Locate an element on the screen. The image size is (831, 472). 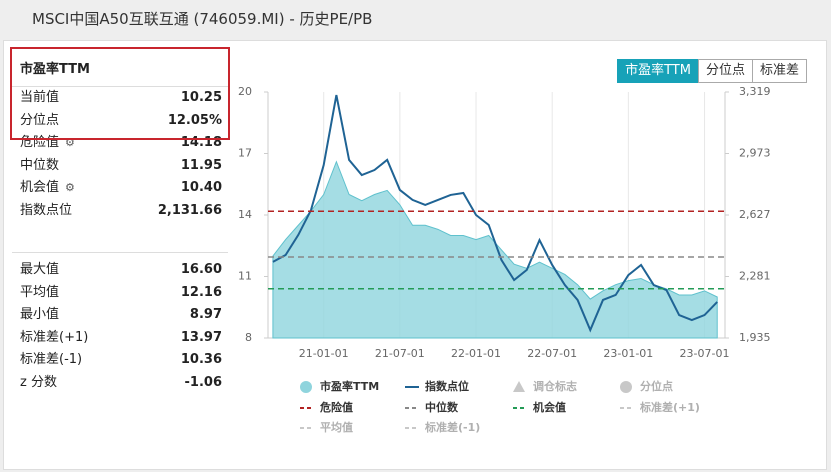
highlight-box is located at coordinates (120, 93).